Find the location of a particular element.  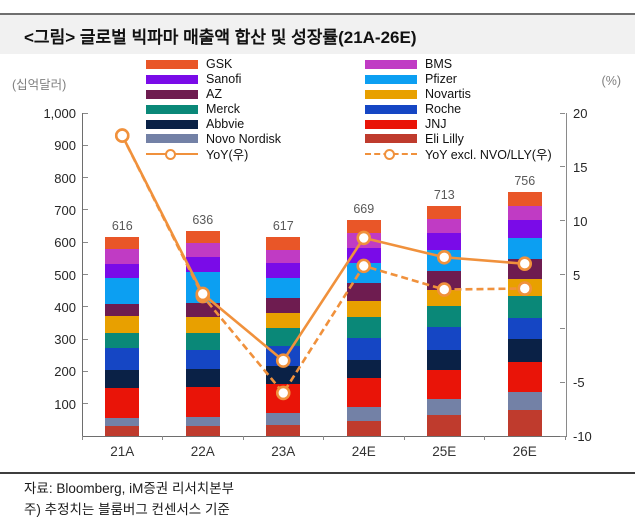

legend-label: Merck is located at coordinates (223, 109).